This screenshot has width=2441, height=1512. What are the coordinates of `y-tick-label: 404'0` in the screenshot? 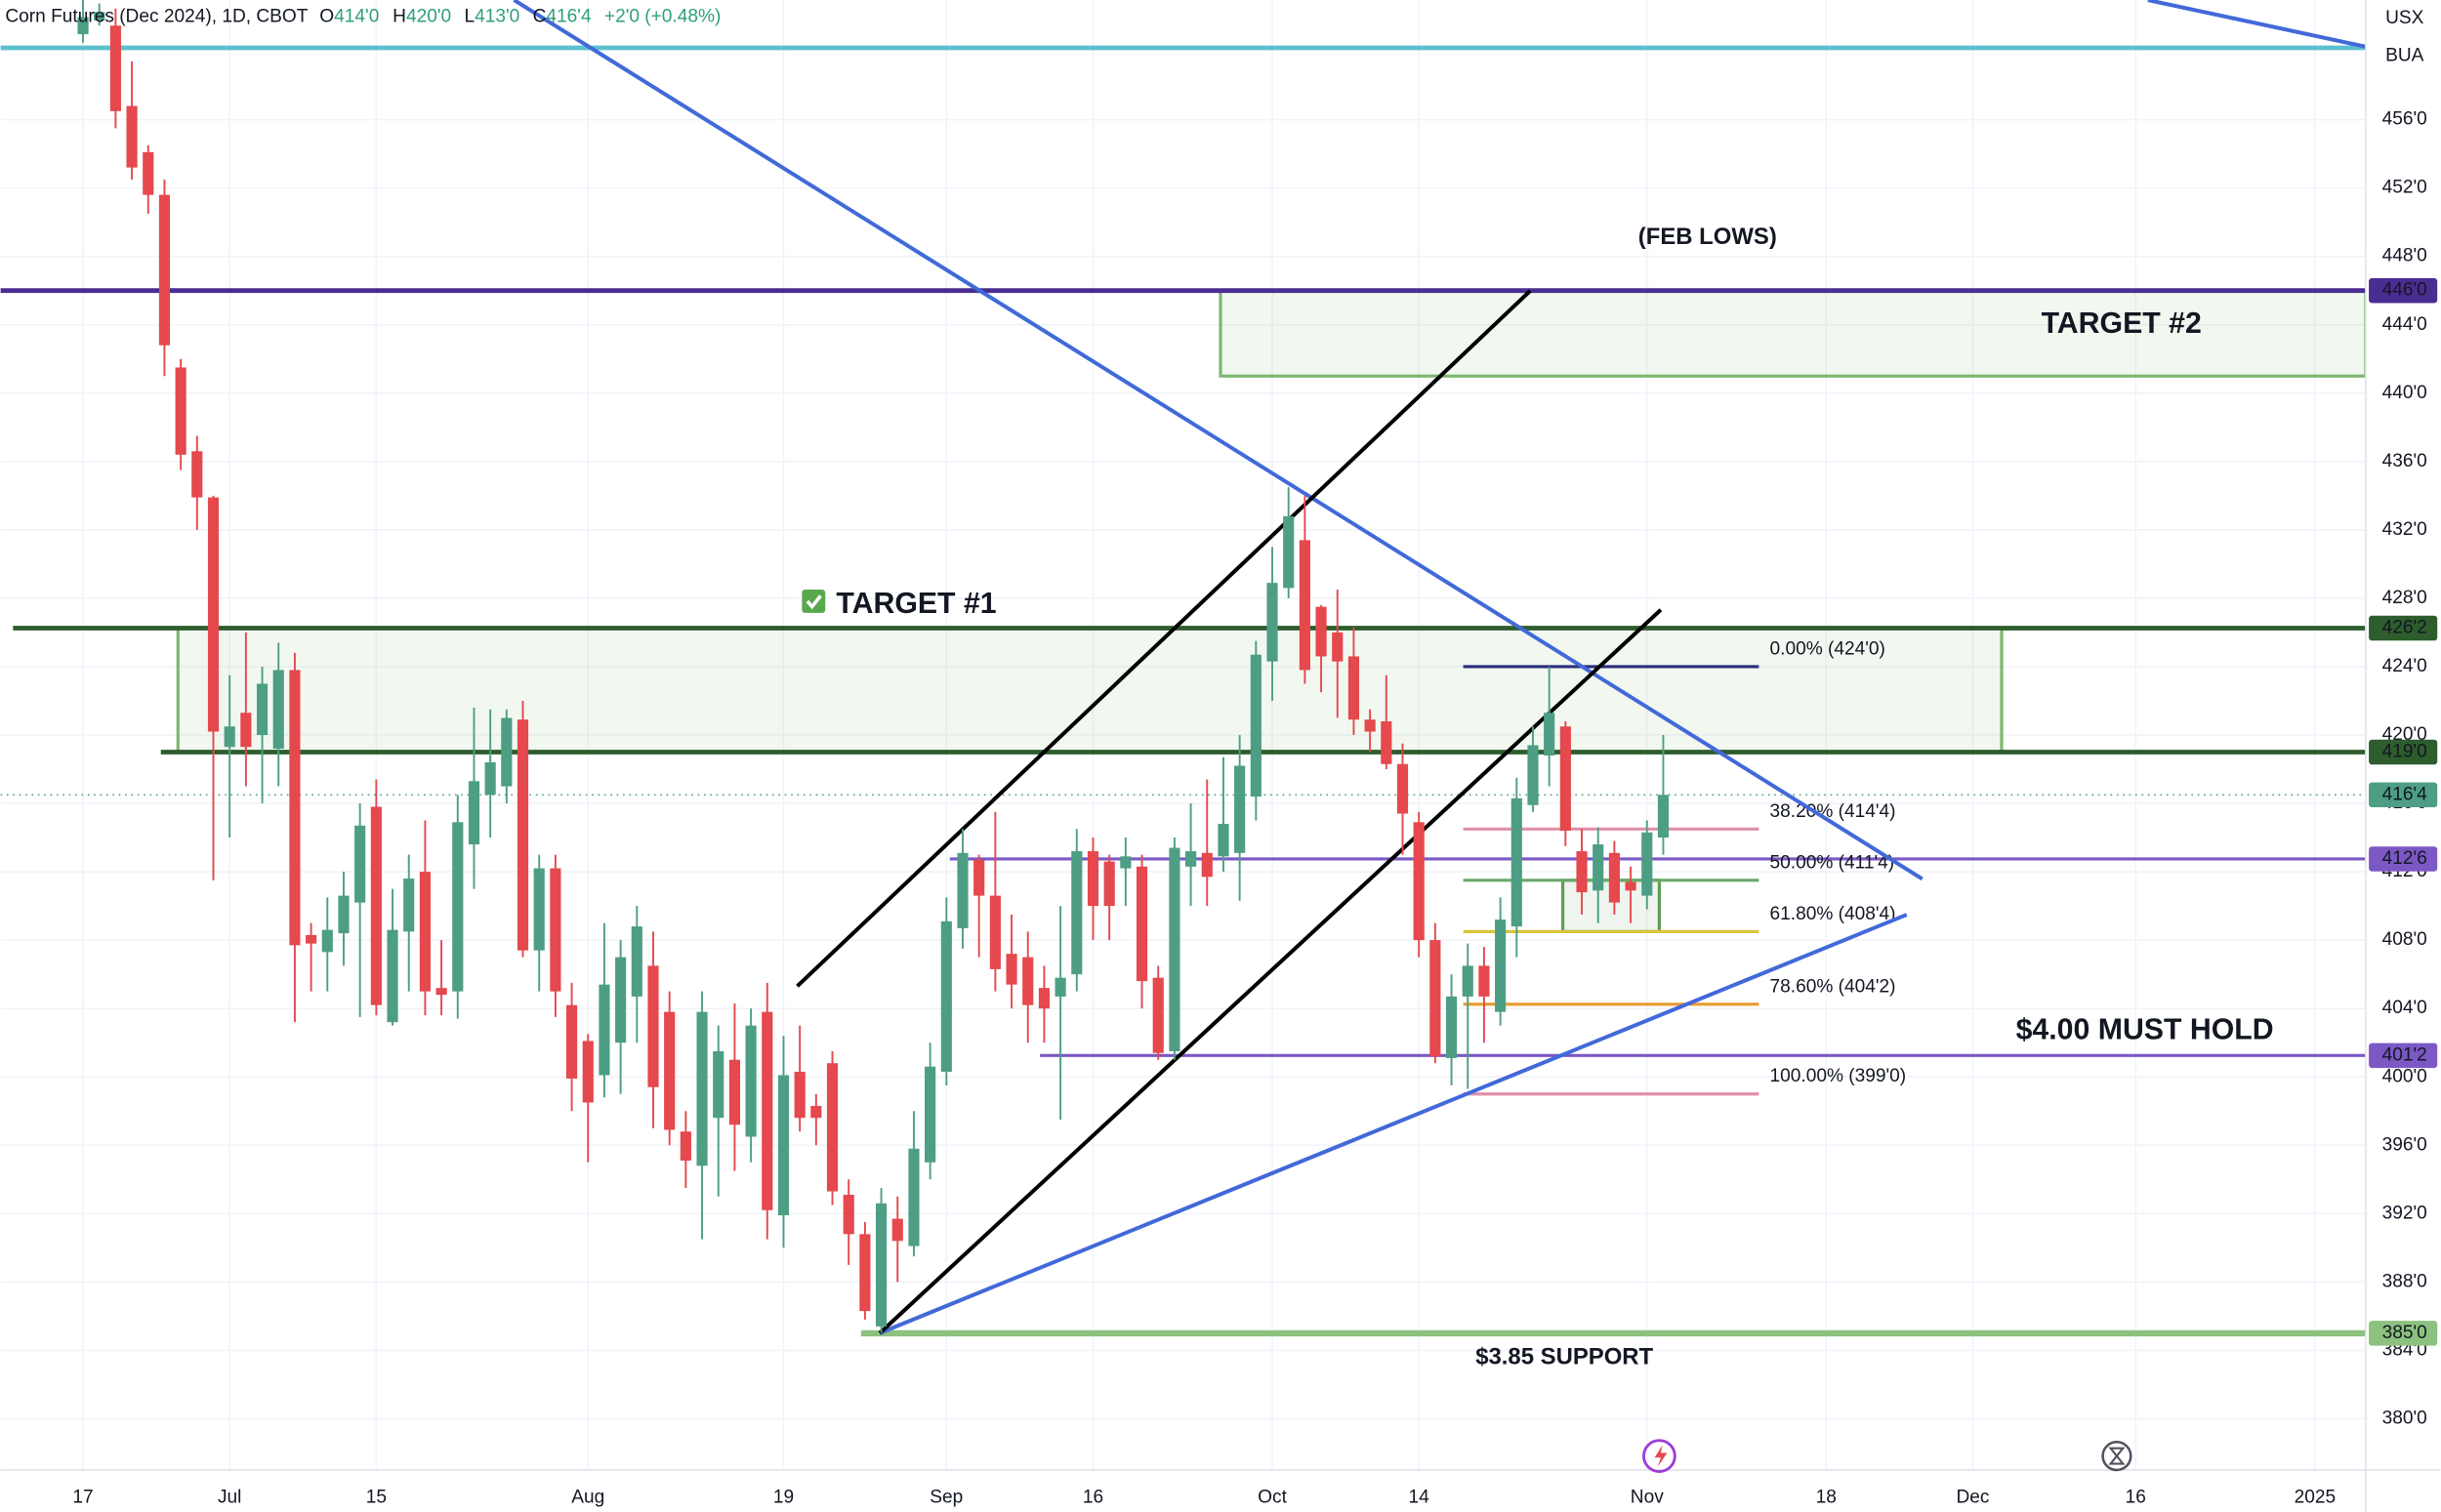 It's located at (2405, 1008).